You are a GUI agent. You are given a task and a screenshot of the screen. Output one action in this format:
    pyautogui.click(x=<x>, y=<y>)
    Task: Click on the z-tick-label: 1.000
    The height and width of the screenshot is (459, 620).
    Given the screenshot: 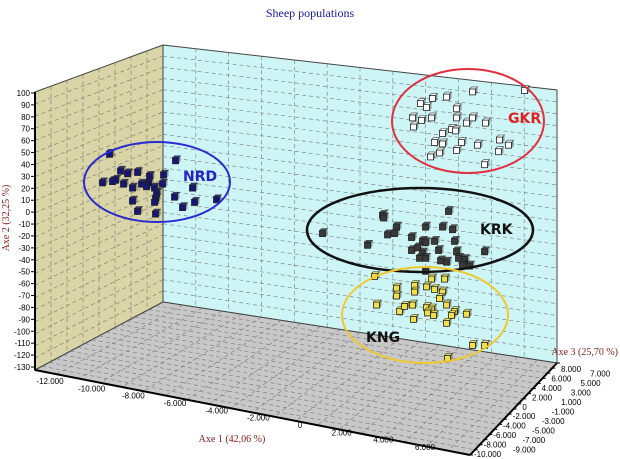 What is the action you would take?
    pyautogui.click(x=571, y=402)
    